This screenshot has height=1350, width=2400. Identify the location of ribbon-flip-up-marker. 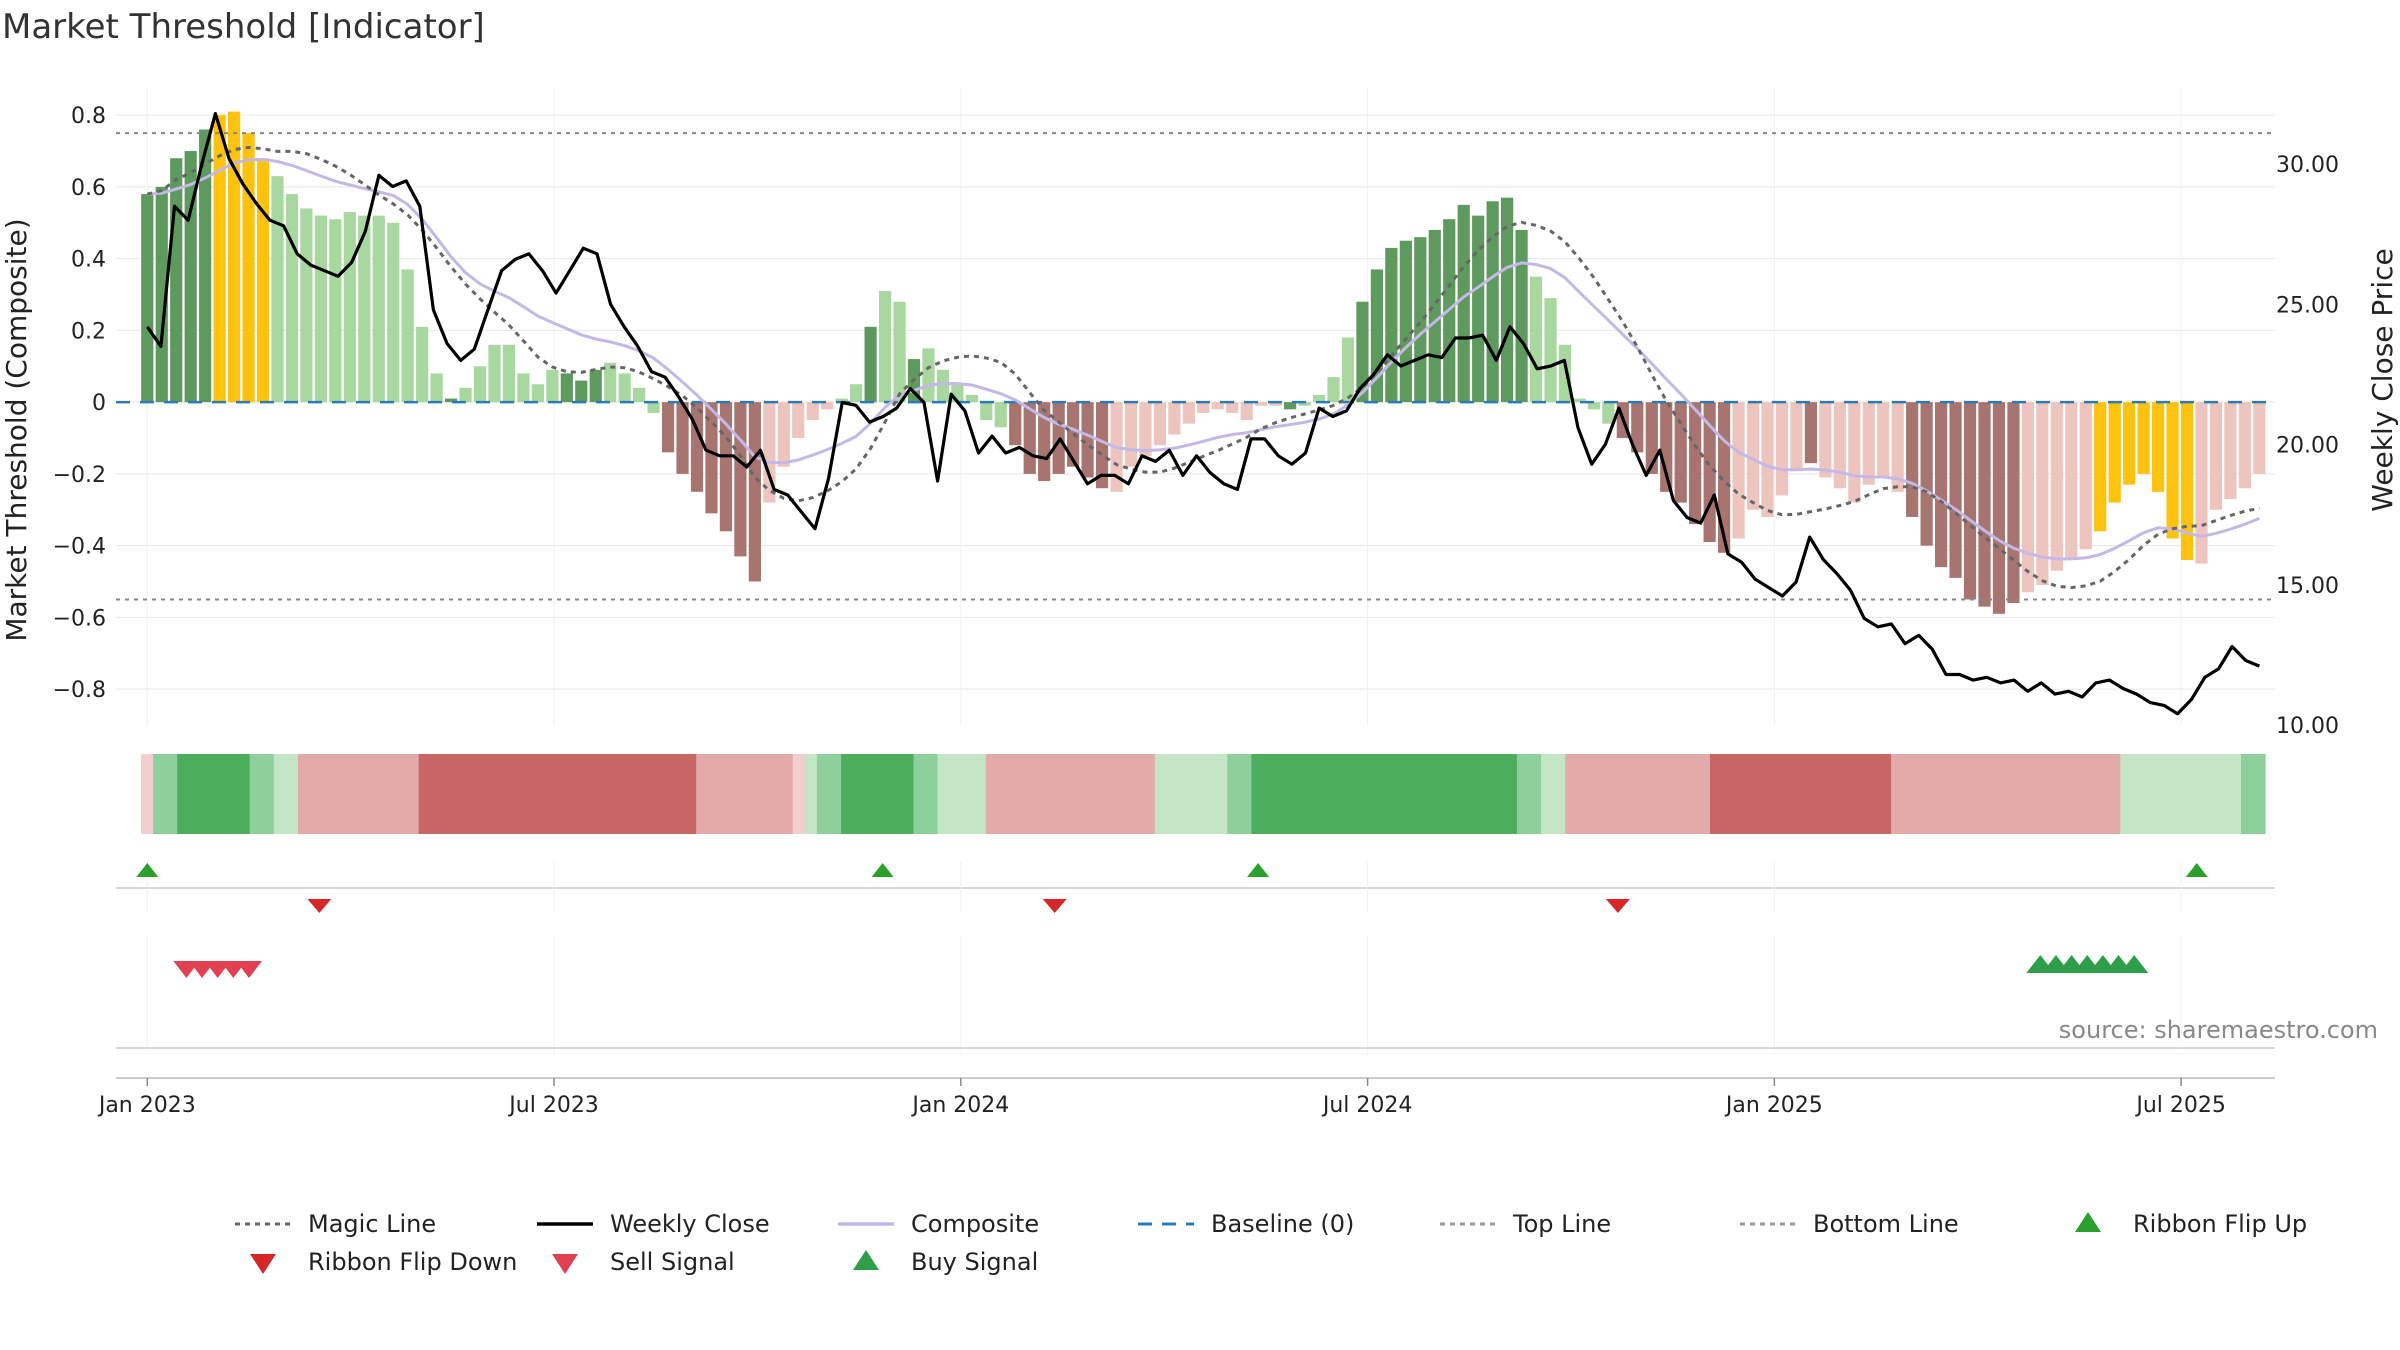
(1258, 870).